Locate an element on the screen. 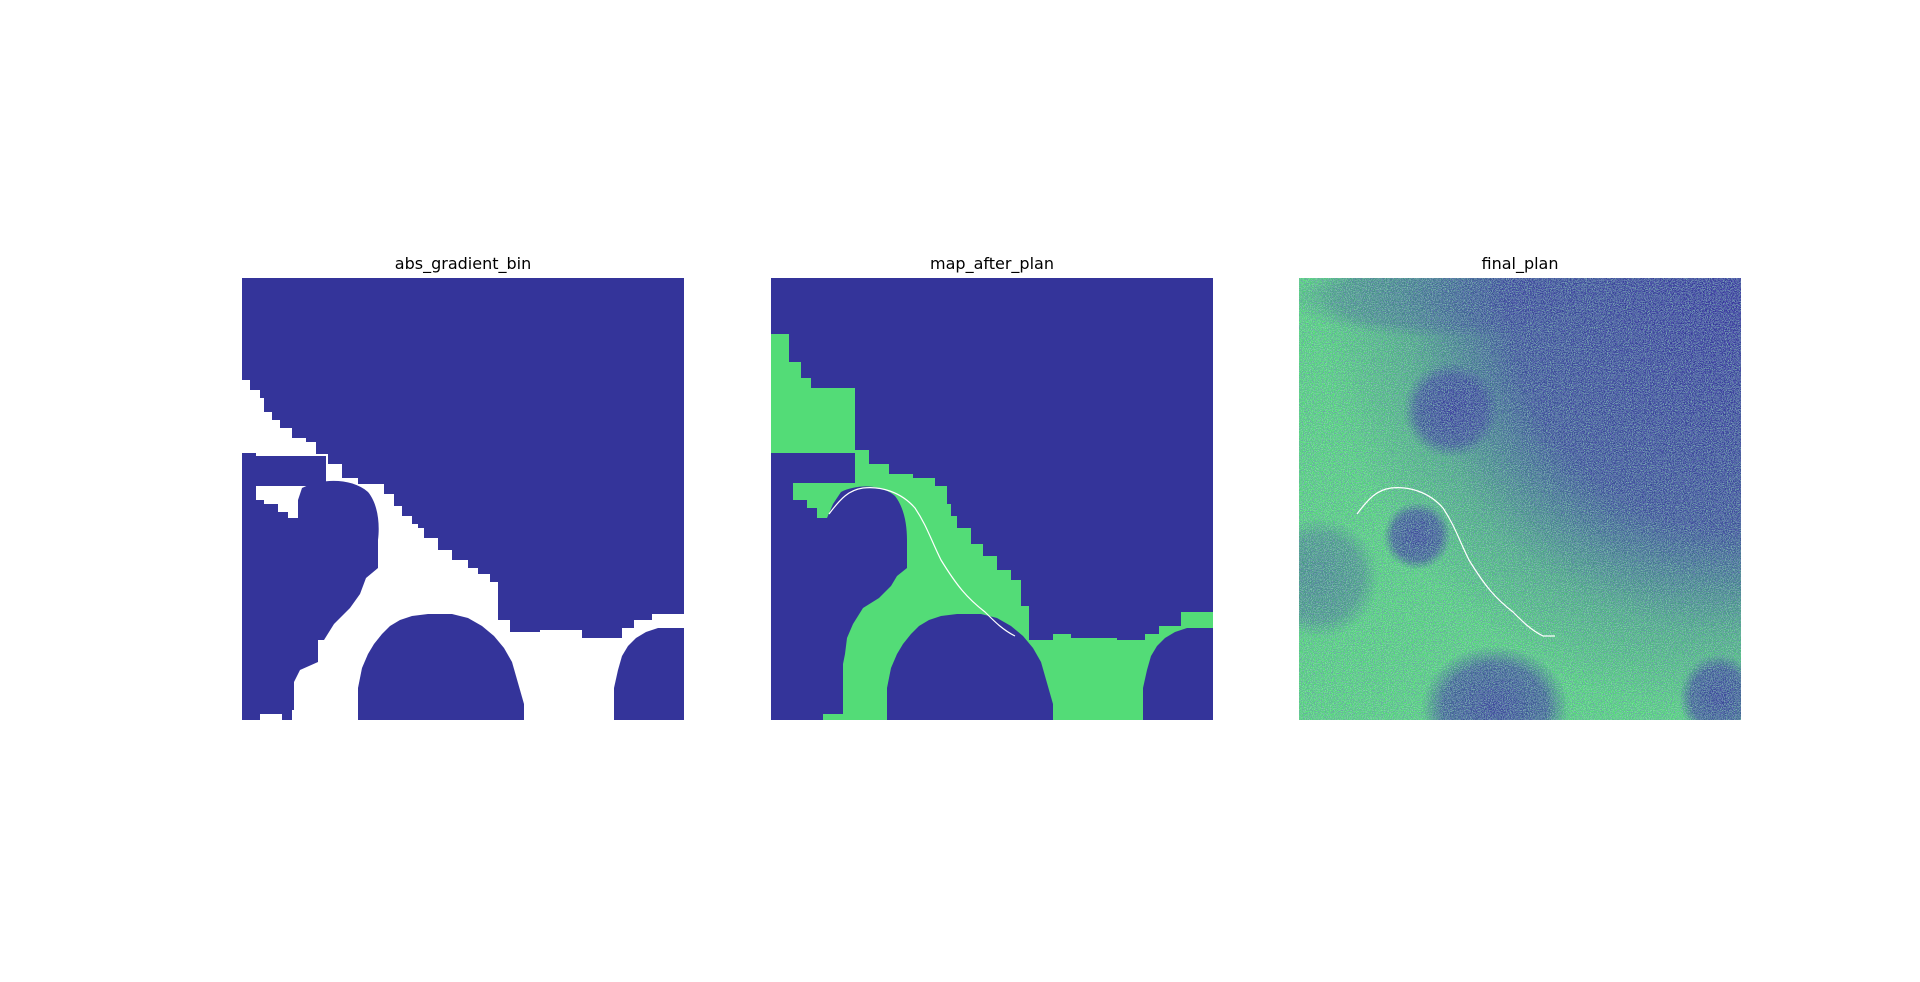  map-after-plan-image is located at coordinates (992, 499).